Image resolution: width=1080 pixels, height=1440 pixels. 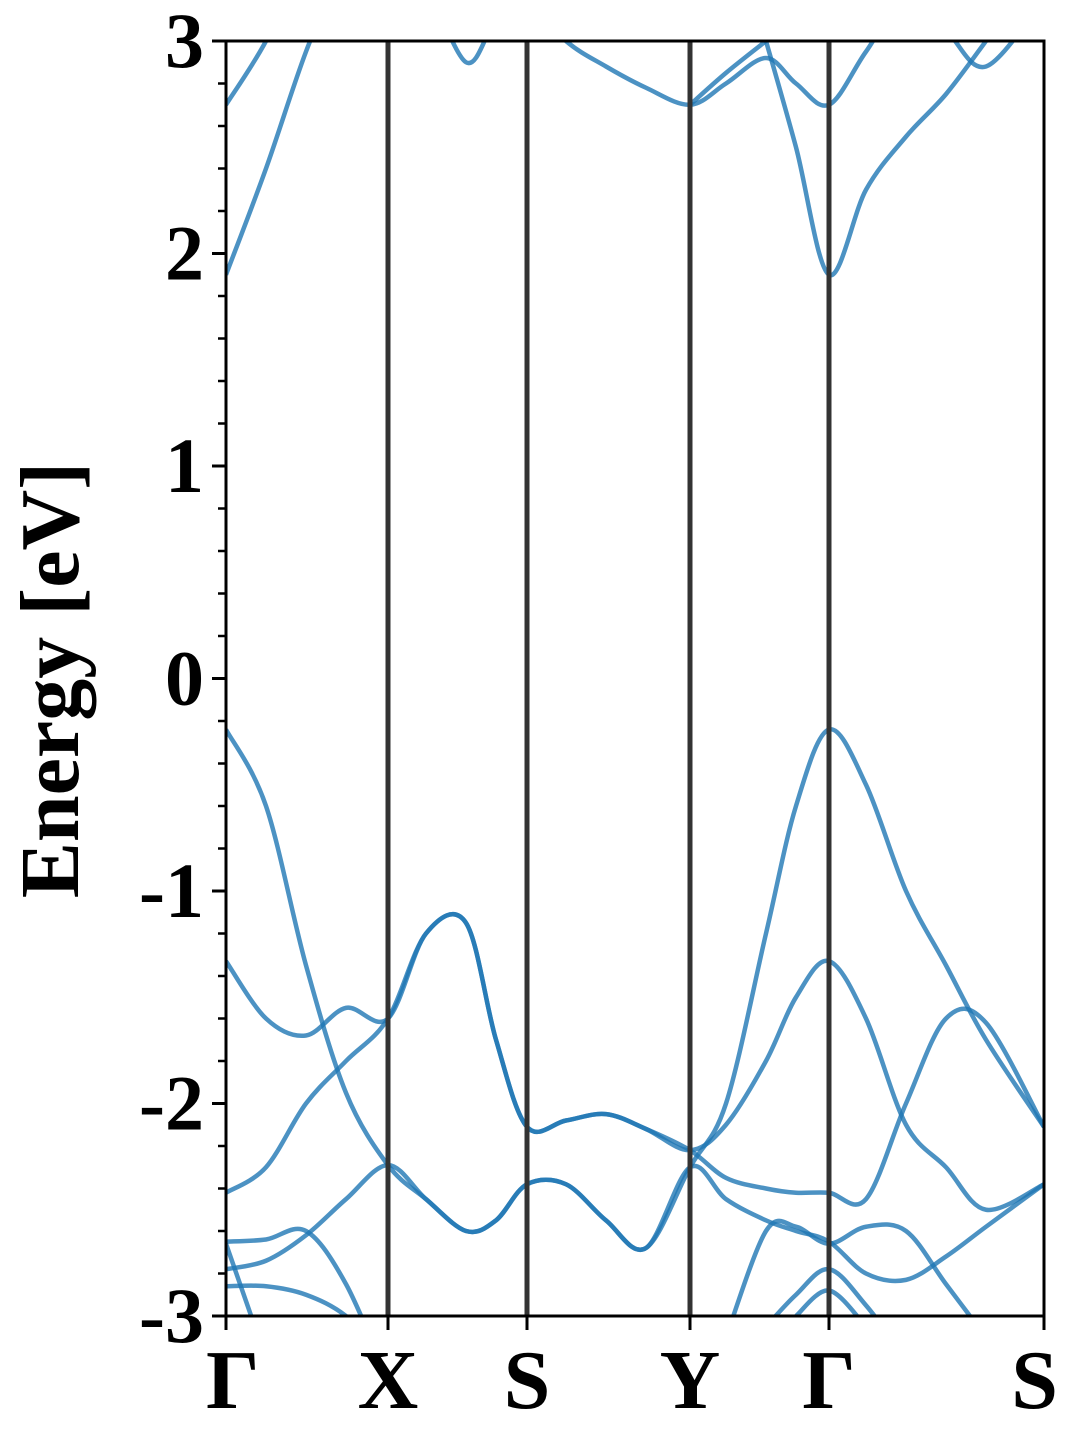 What do you see at coordinates (184, 465) in the screenshot?
I see `y-tick-label: 1` at bounding box center [184, 465].